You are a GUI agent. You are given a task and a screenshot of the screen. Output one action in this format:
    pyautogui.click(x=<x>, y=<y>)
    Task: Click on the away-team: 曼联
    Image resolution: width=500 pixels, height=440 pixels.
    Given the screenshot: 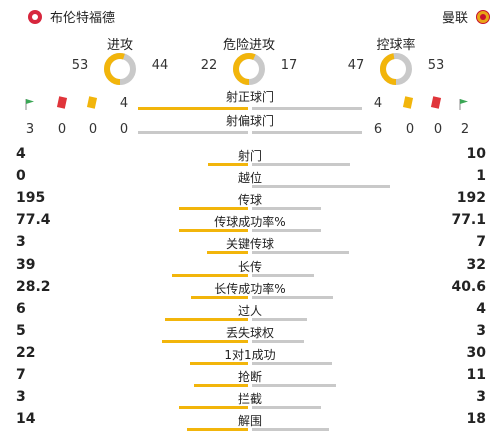 What is the action you would take?
    pyautogui.click(x=466, y=16)
    